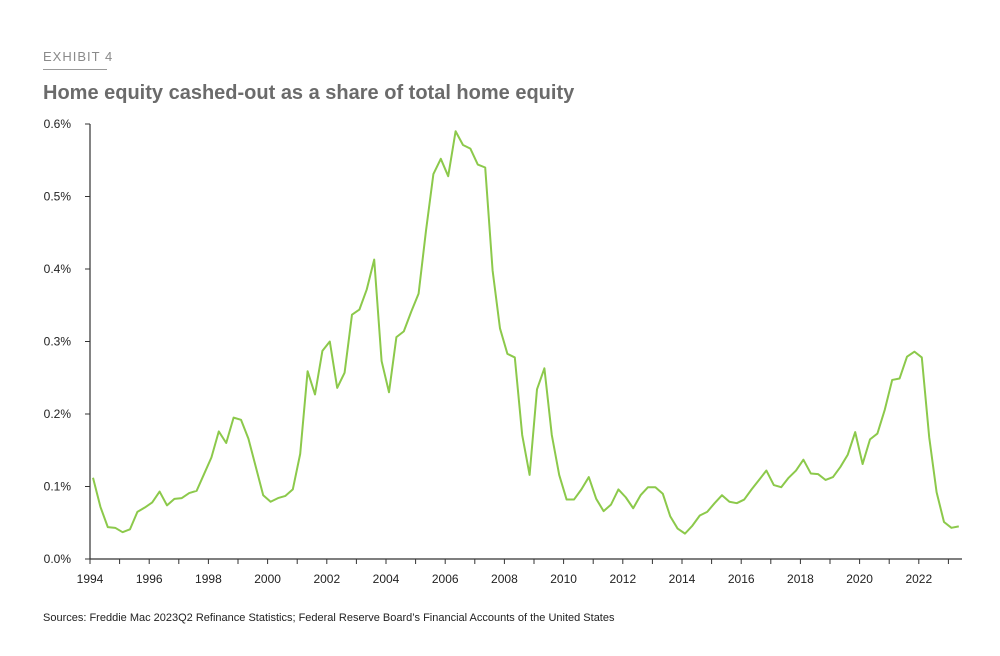 This screenshot has height=656, width=1000. Describe the element at coordinates (563, 579) in the screenshot. I see `x-tick-label: 2010` at that location.